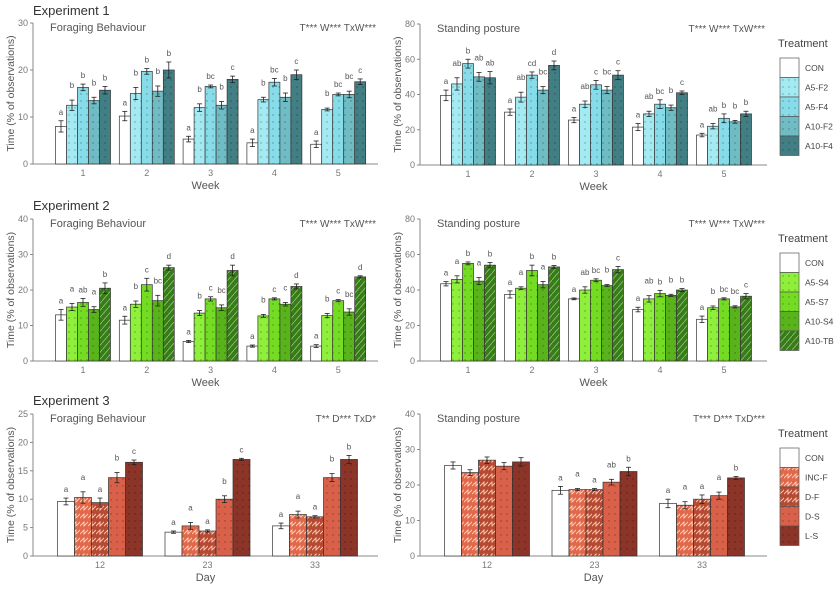 This screenshot has width=840, height=592. What do you see at coordinates (207, 565) in the screenshot?
I see `x-tick-label: 23` at bounding box center [207, 565].